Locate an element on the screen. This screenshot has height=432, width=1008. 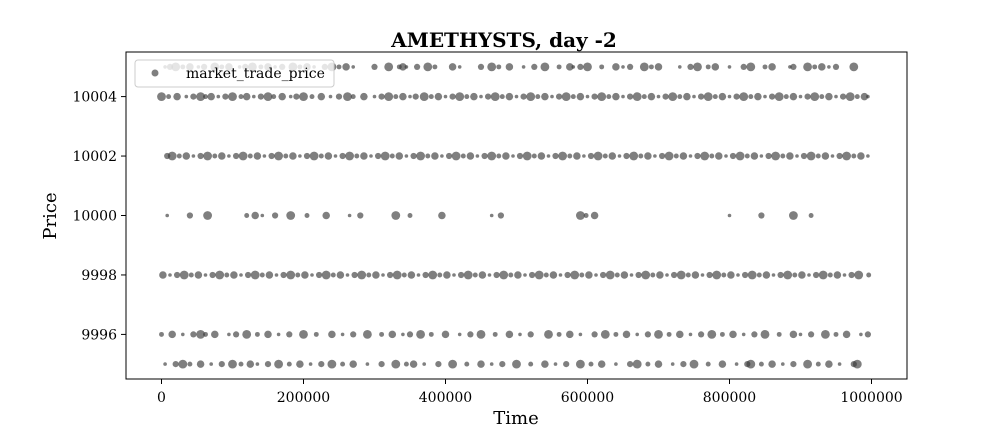
y-tick-label: 9998 is located at coordinates (99, 276).